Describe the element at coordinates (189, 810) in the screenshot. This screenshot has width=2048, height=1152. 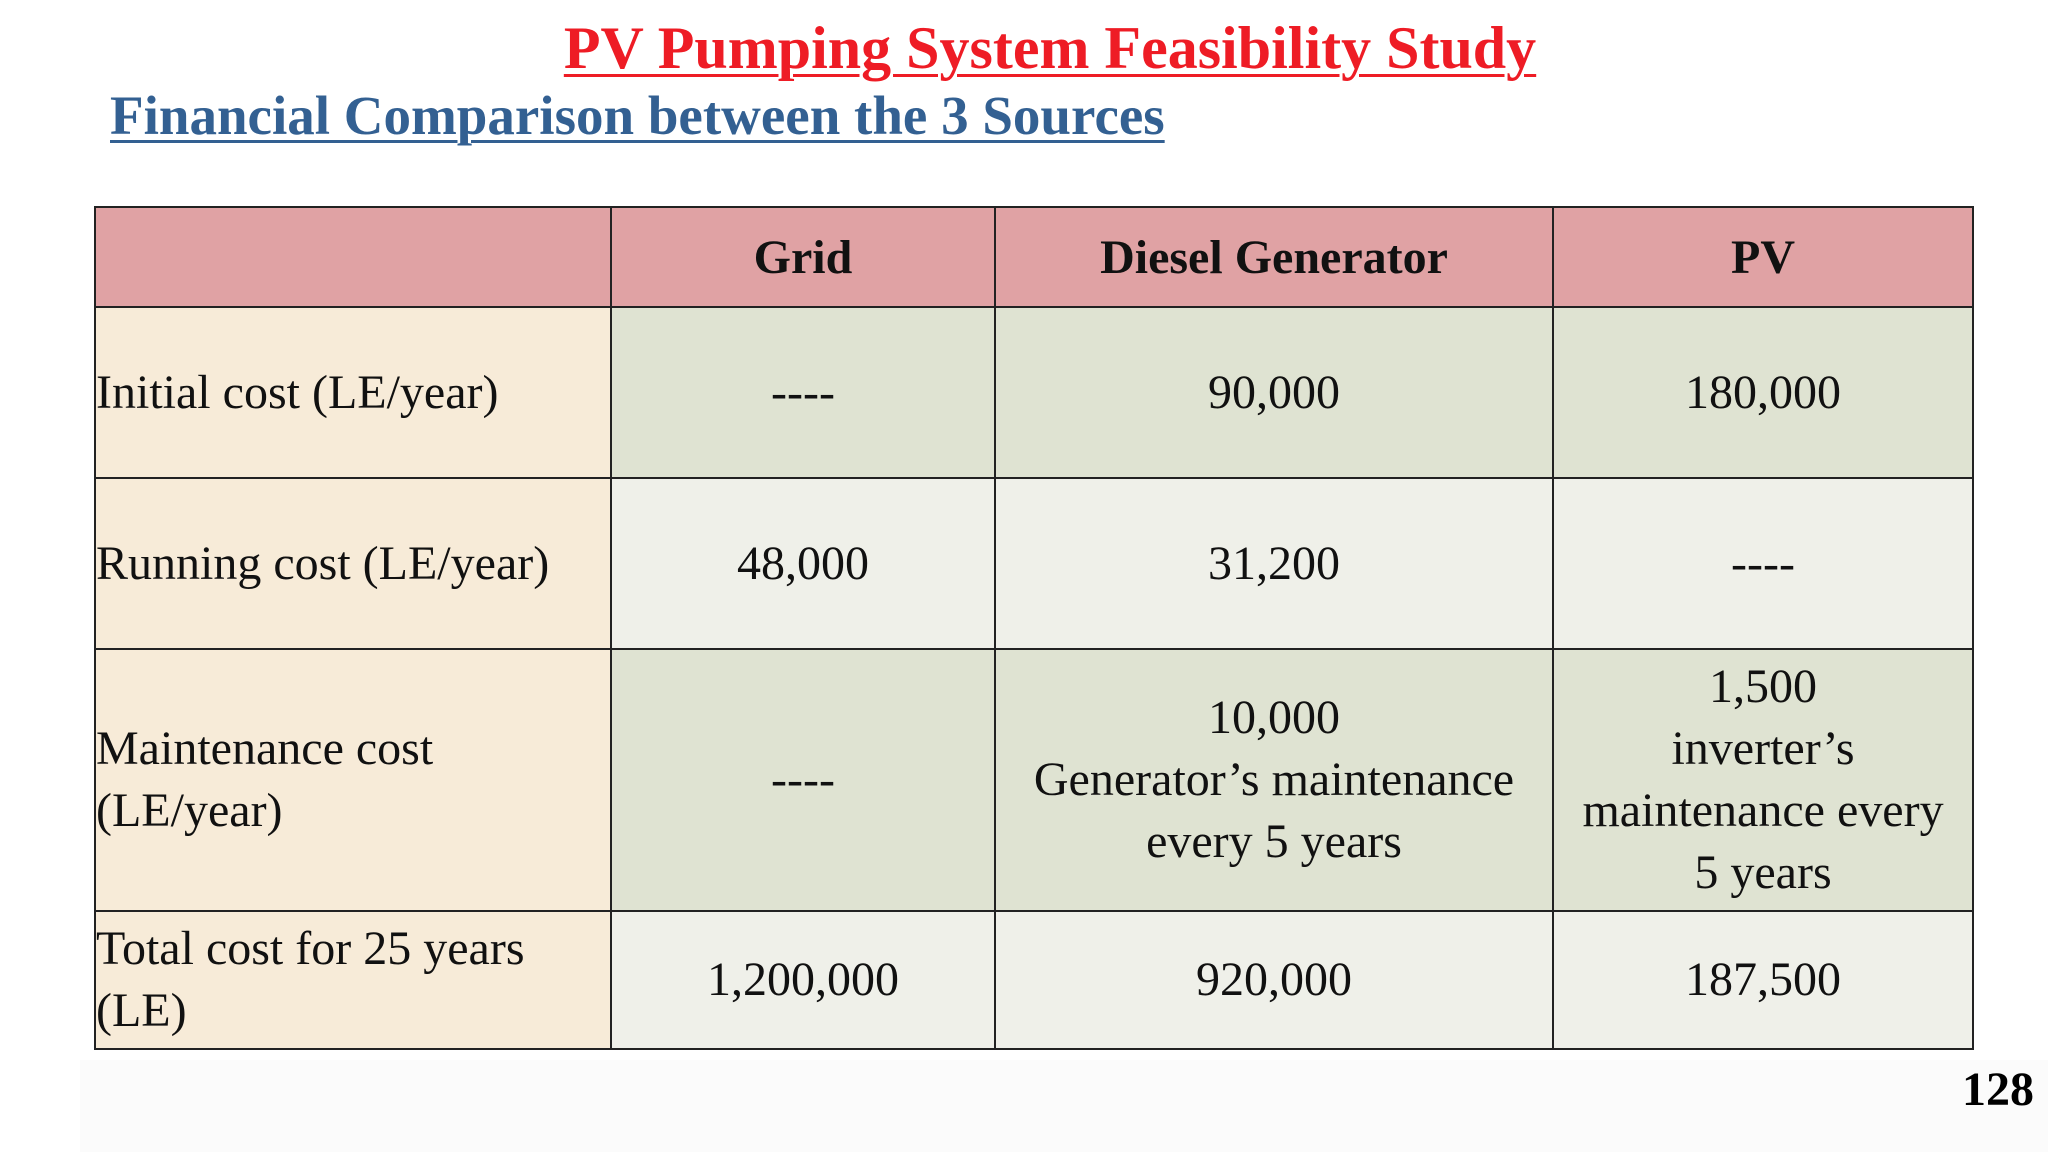
I see `row-label-line: (LE/year)` at that location.